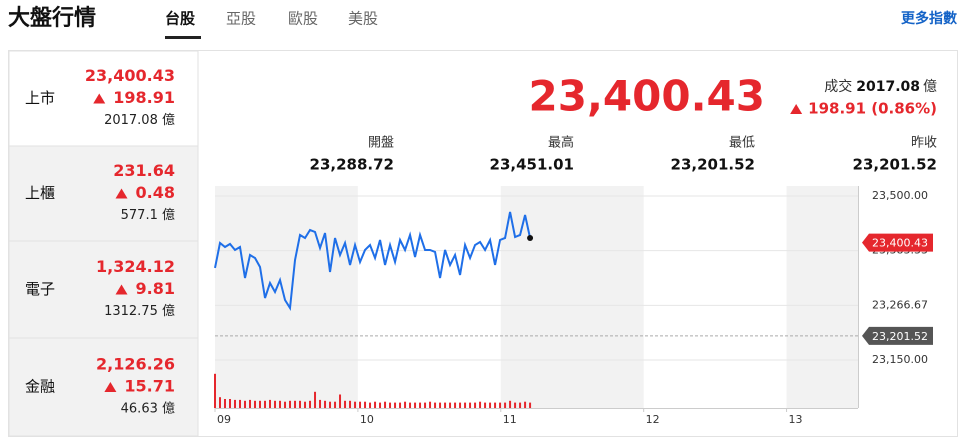 The image size is (961, 446). I want to click on tab: 亞股, so click(241, 19).